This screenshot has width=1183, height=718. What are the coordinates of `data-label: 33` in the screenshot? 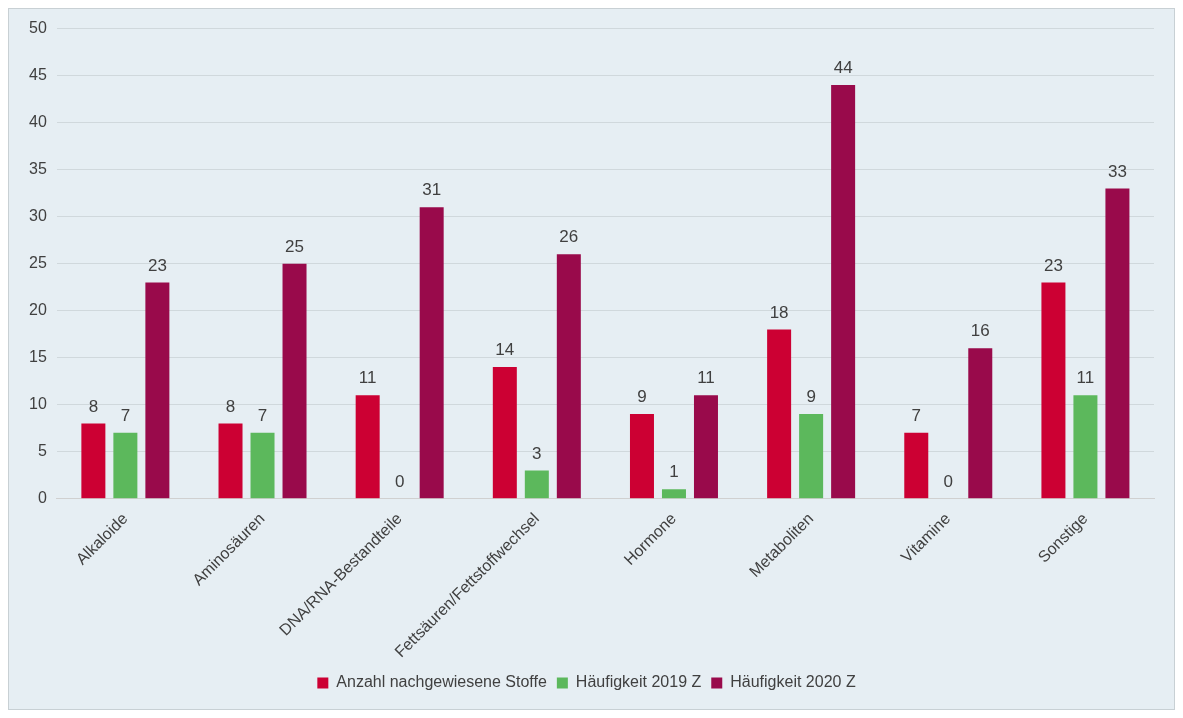 It's located at (1117, 171).